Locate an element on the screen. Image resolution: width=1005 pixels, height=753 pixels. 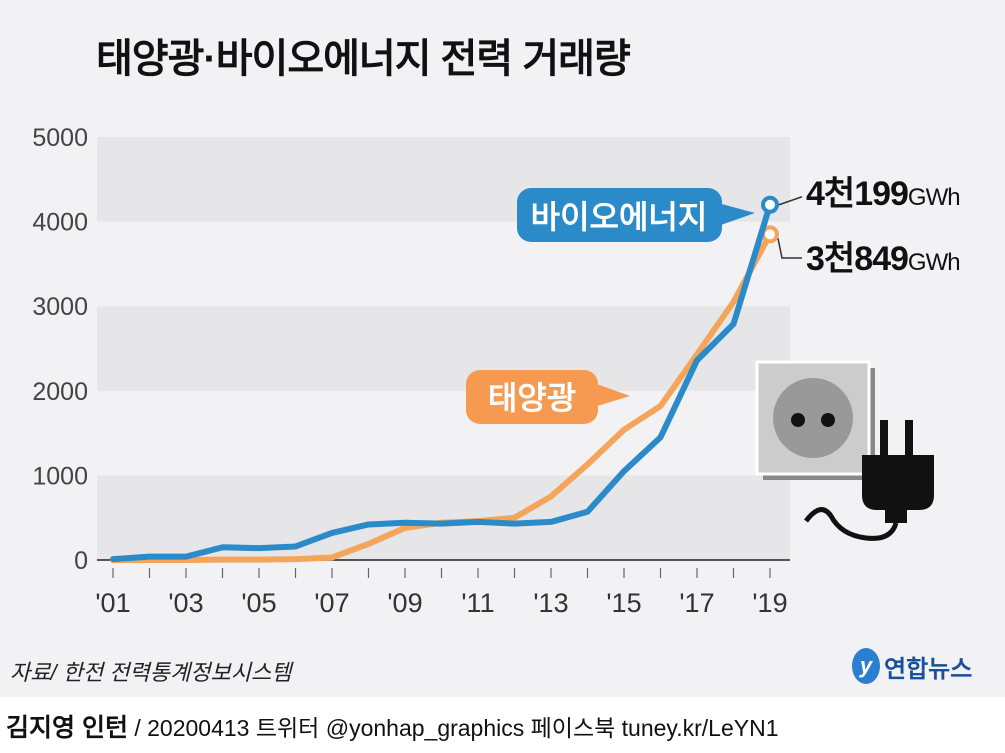
plug-neck is located at coordinates (896, 514).